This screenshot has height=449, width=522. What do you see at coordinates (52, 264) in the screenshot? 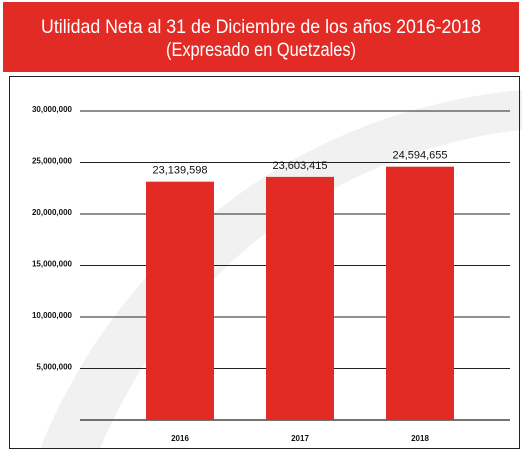
I see `y-tick-label: 15,000,000` at bounding box center [52, 264].